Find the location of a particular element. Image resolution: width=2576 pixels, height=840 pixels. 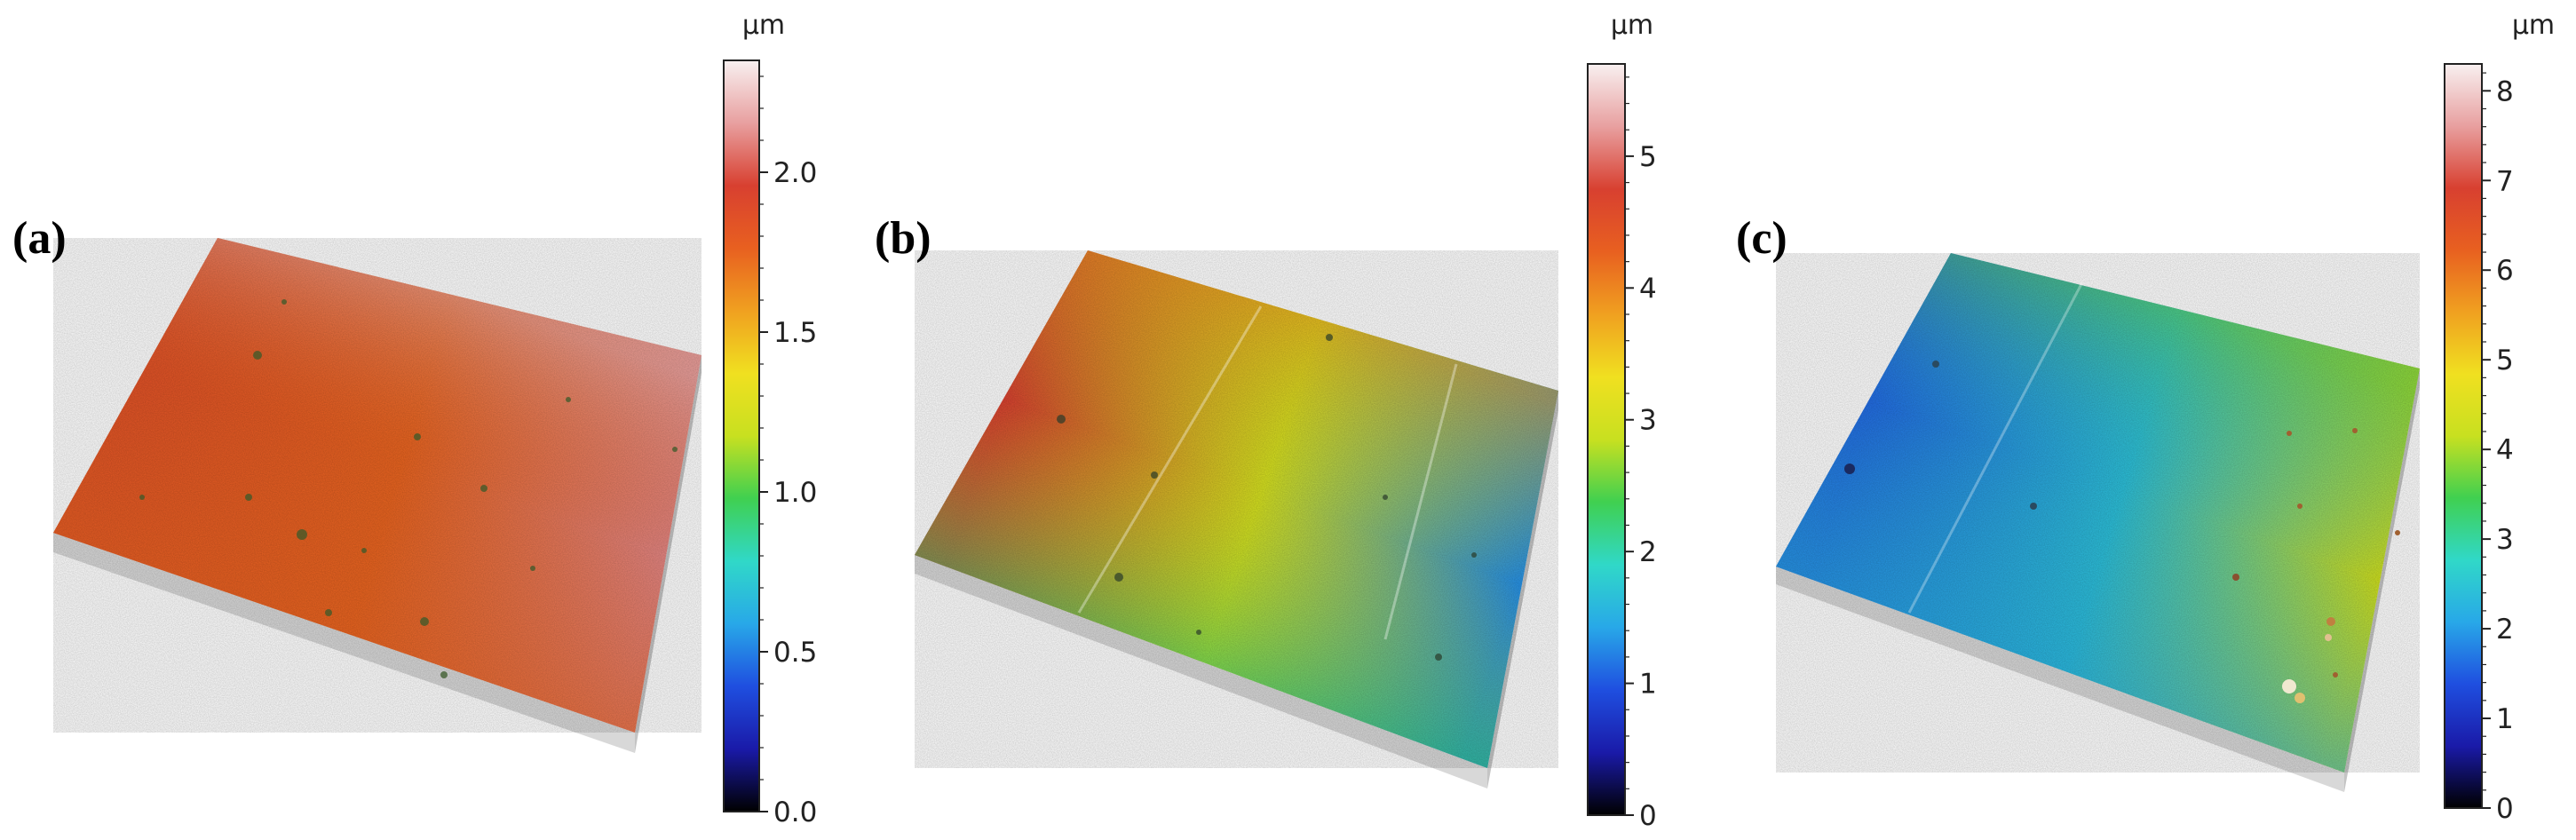

color-bar-tick-label: 6 is located at coordinates (2505, 271).